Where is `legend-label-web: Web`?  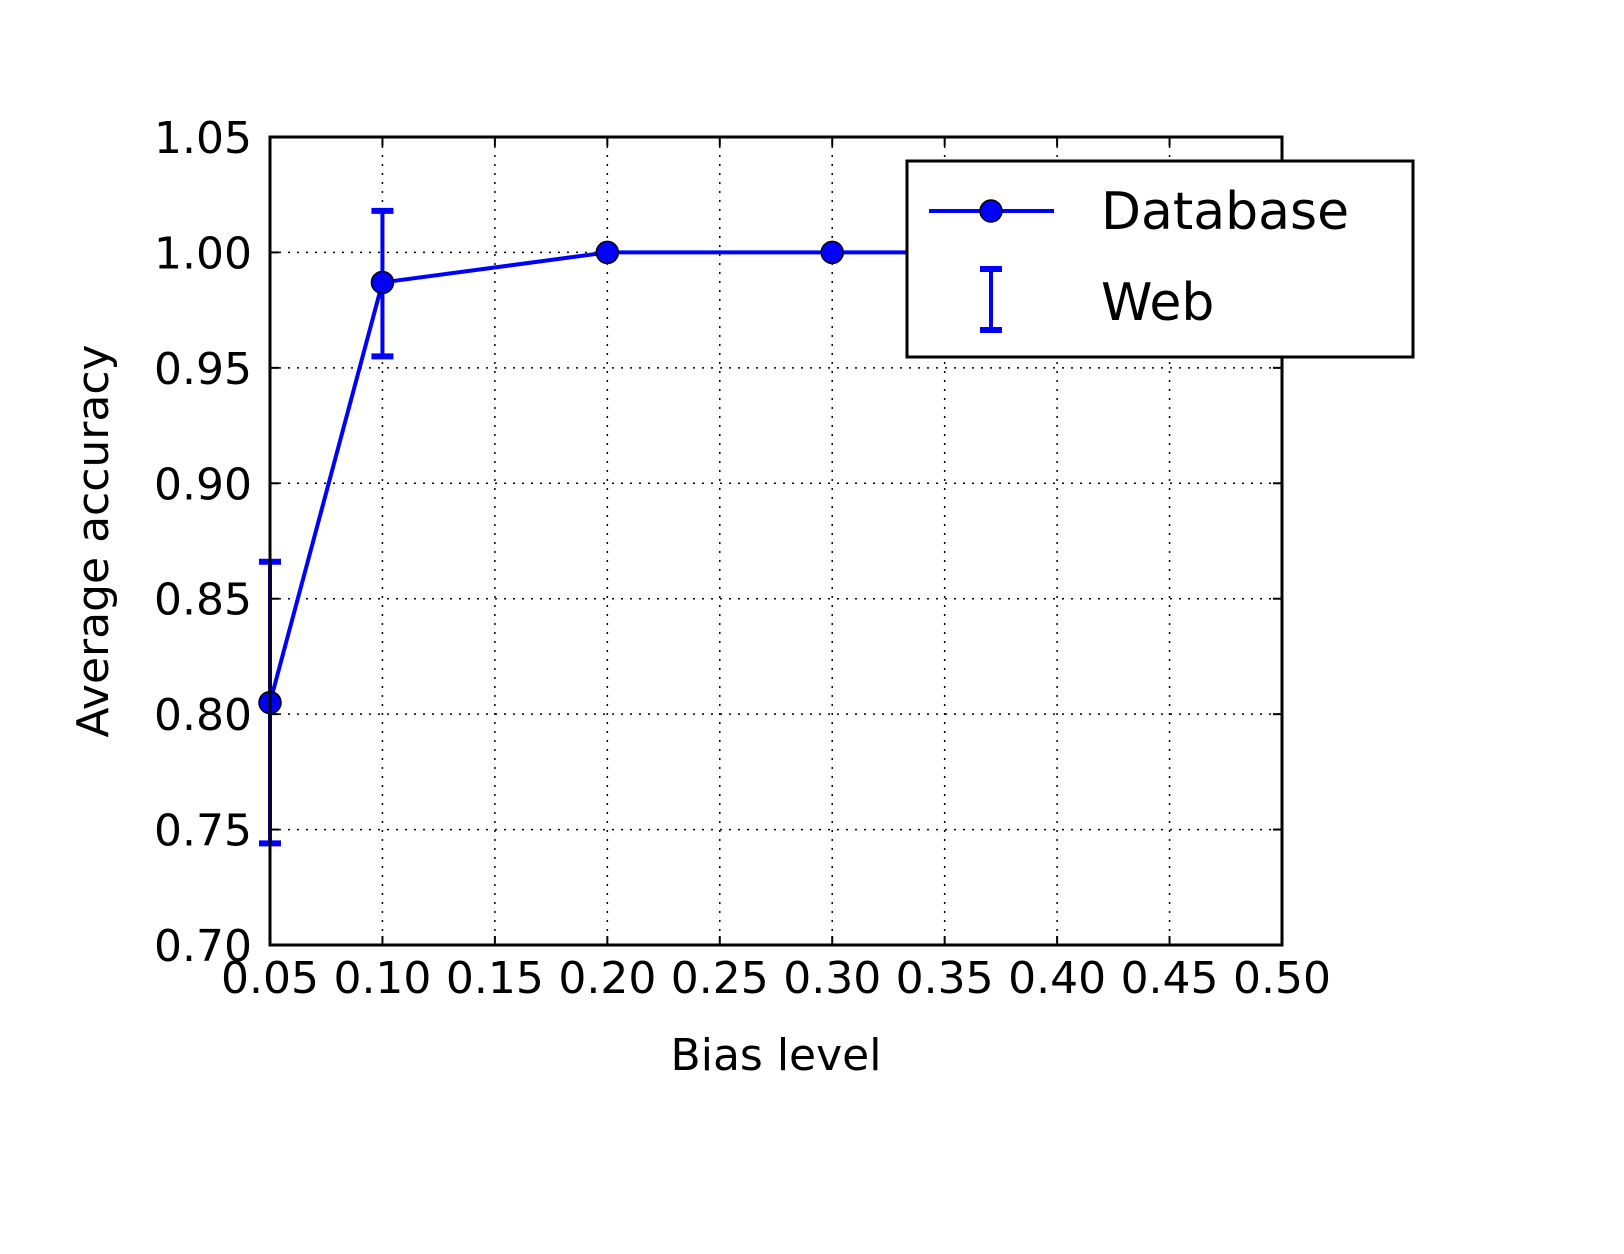 legend-label-web: Web is located at coordinates (1157, 303).